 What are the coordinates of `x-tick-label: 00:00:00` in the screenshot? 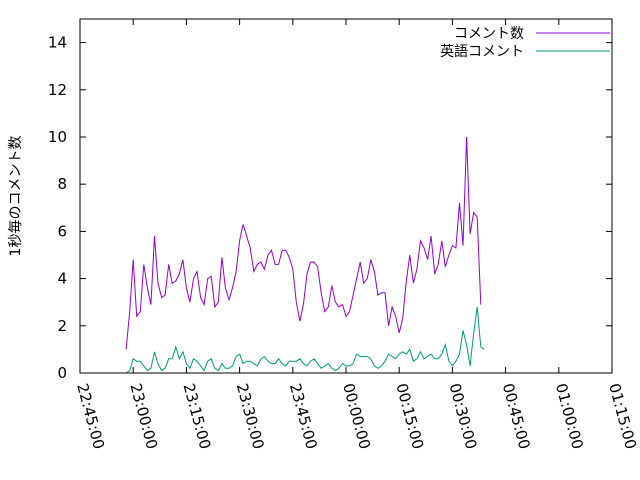 It's located at (356, 416).